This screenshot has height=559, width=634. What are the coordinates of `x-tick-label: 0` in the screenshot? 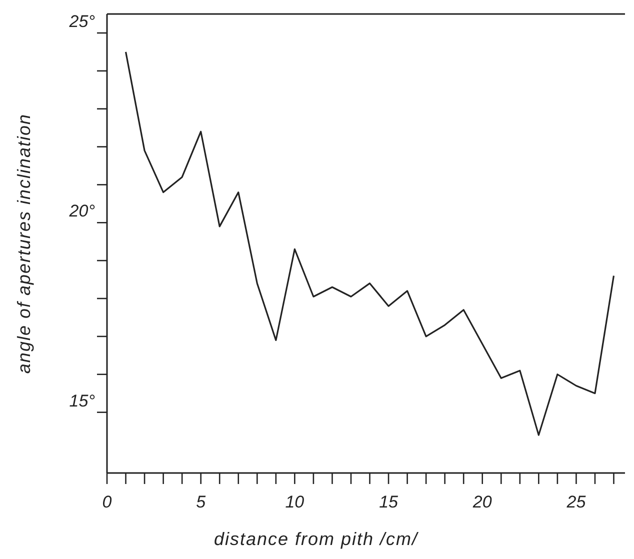 It's located at (107, 502).